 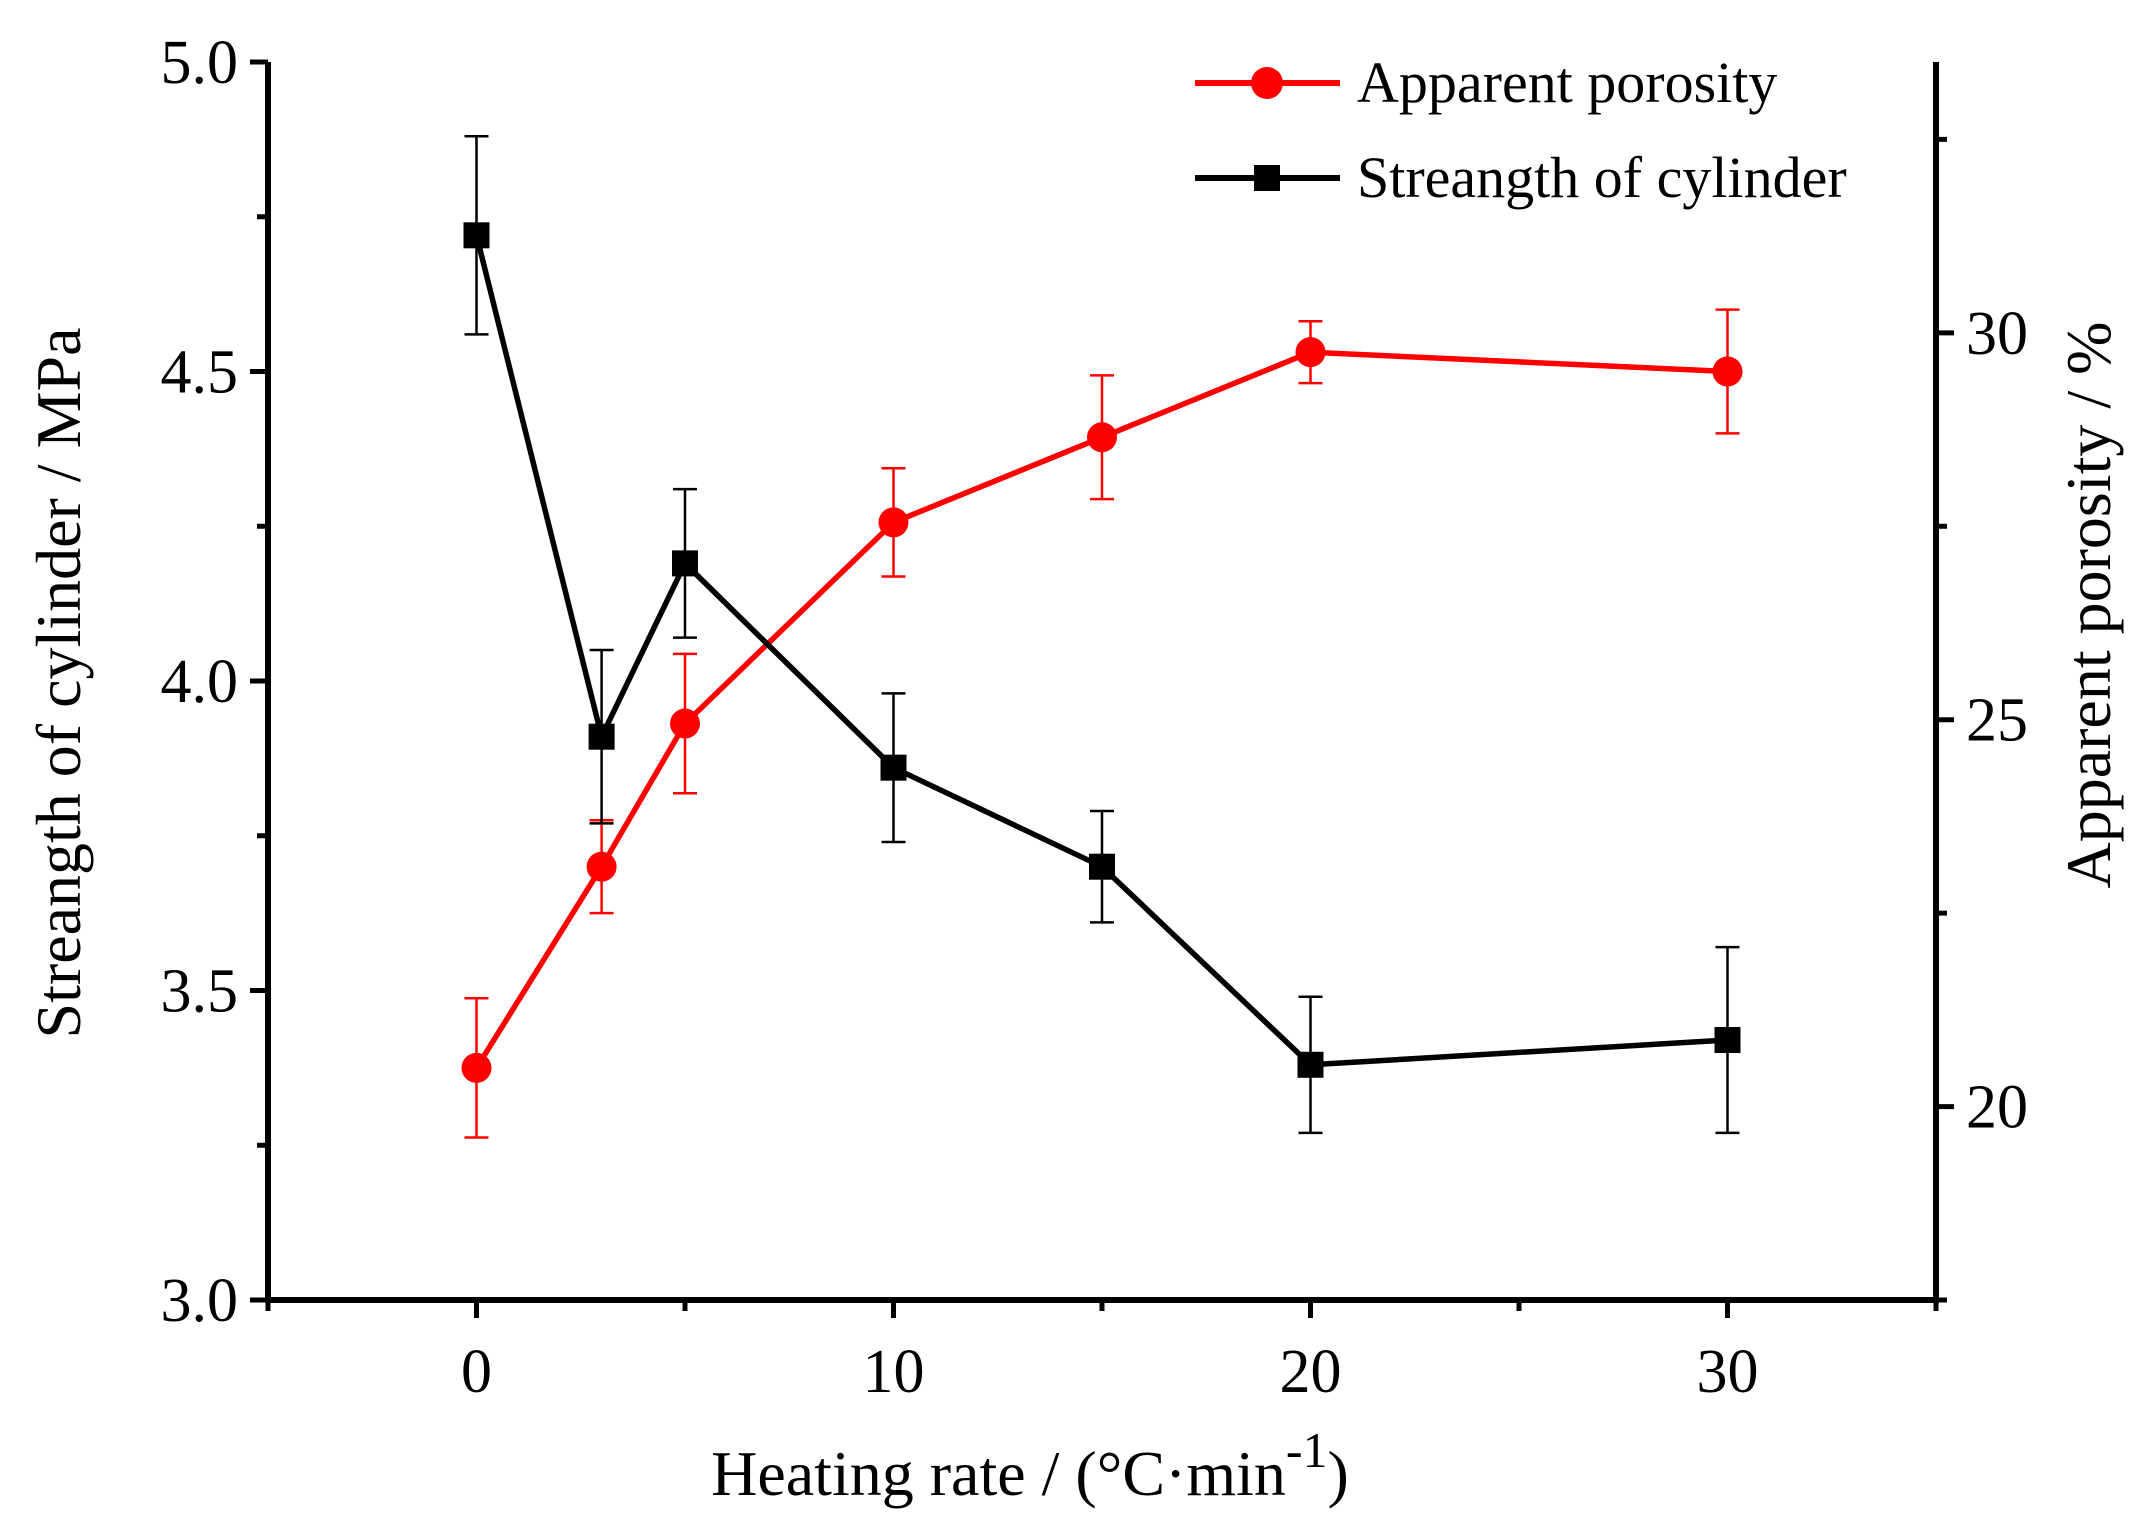 What do you see at coordinates (200, 682) in the screenshot?
I see `y-left-tick-label-4.0: 4.0` at bounding box center [200, 682].